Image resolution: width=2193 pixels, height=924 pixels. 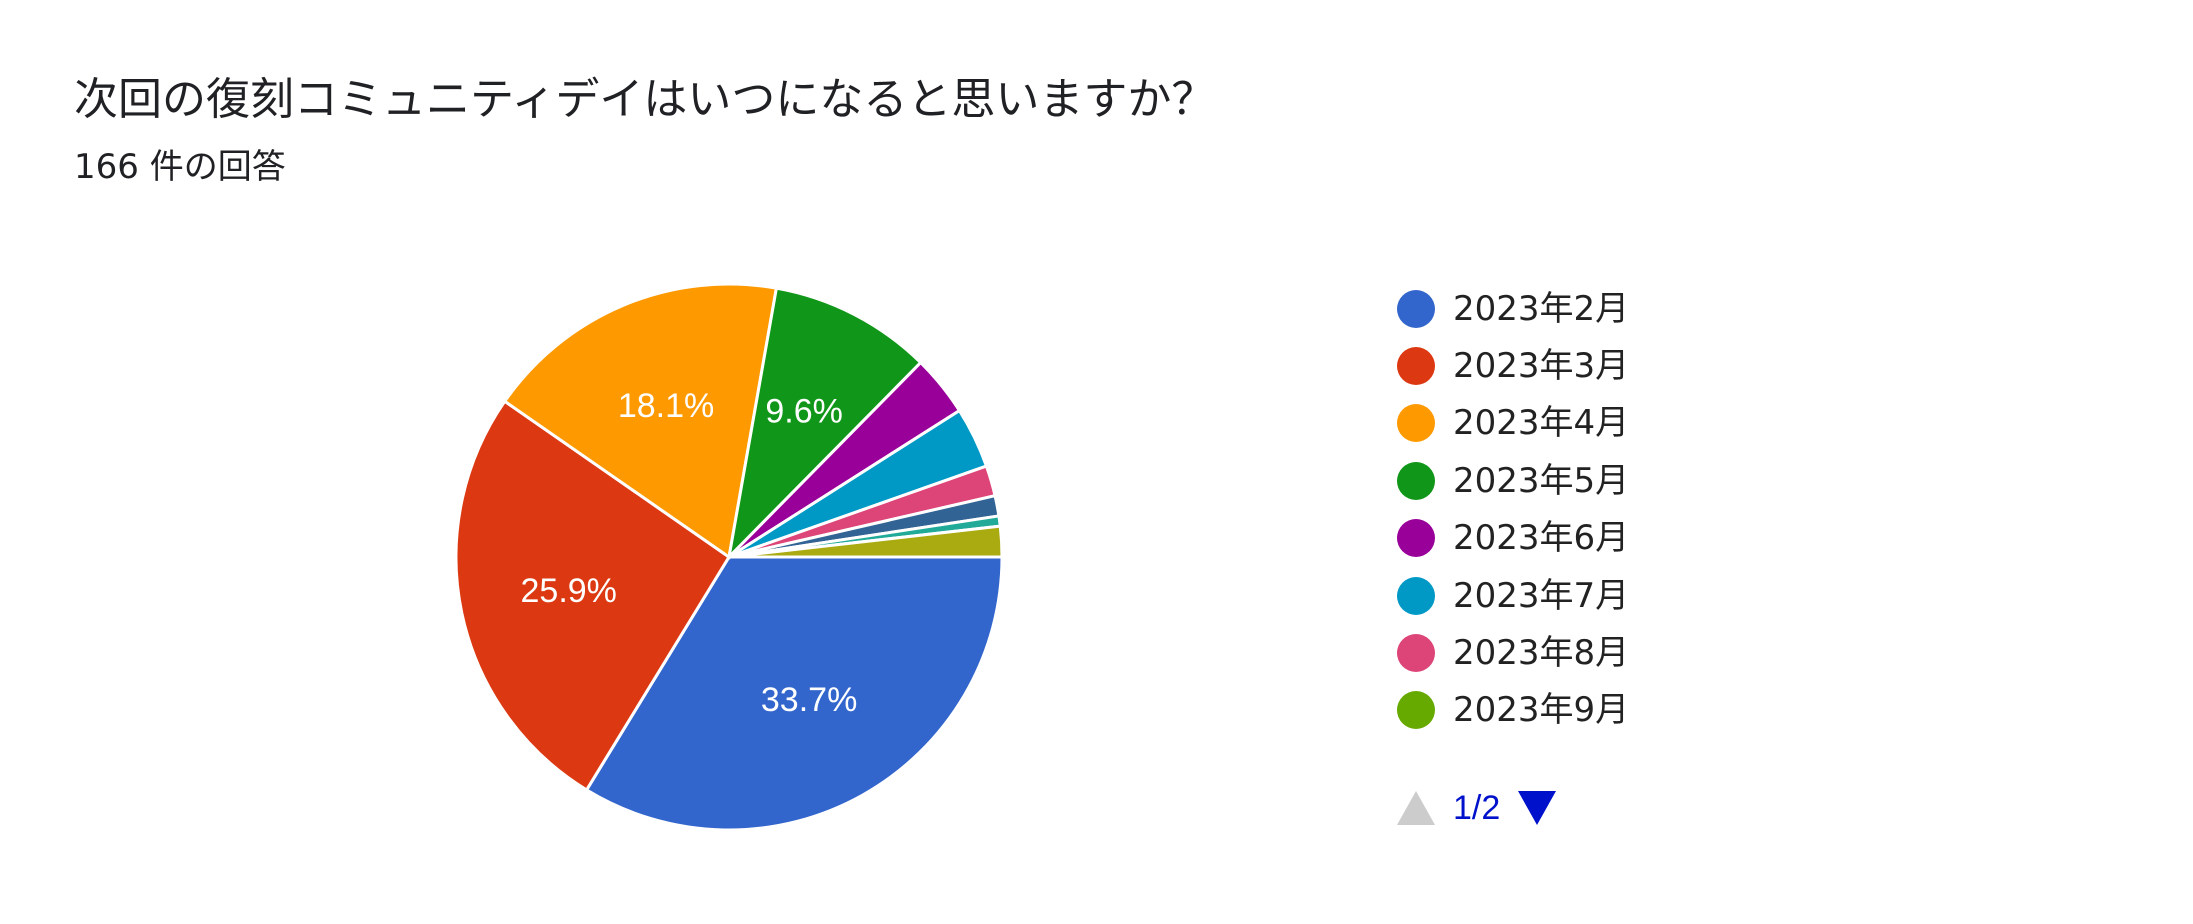 What do you see at coordinates (804, 411) in the screenshot?
I see `slice-label-3: 9.6%` at bounding box center [804, 411].